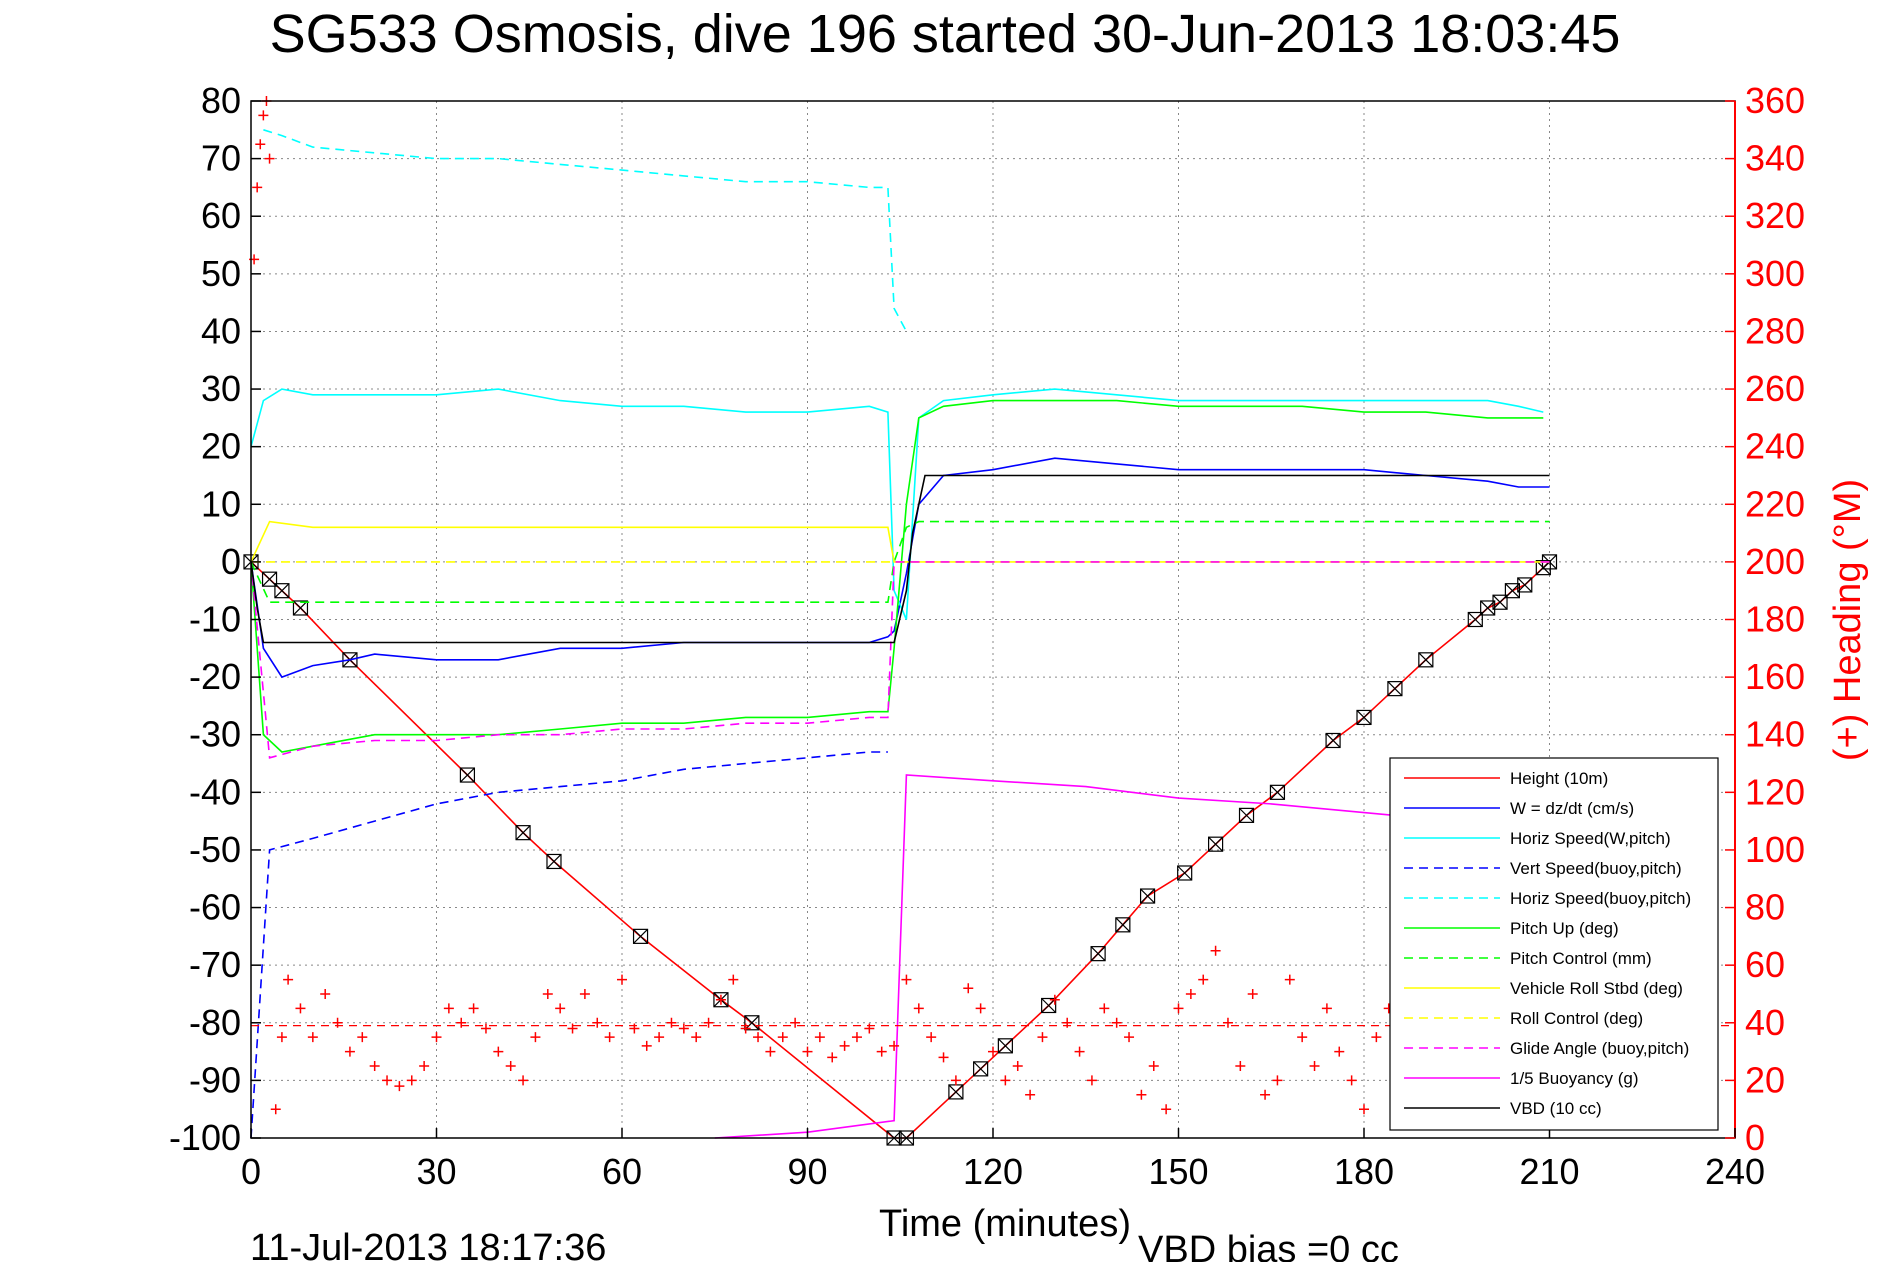 The width and height of the screenshot is (1891, 1262). Describe the element at coordinates (1556, 1108) in the screenshot. I see `legend-entry-label: VBD (10 cc)` at that location.